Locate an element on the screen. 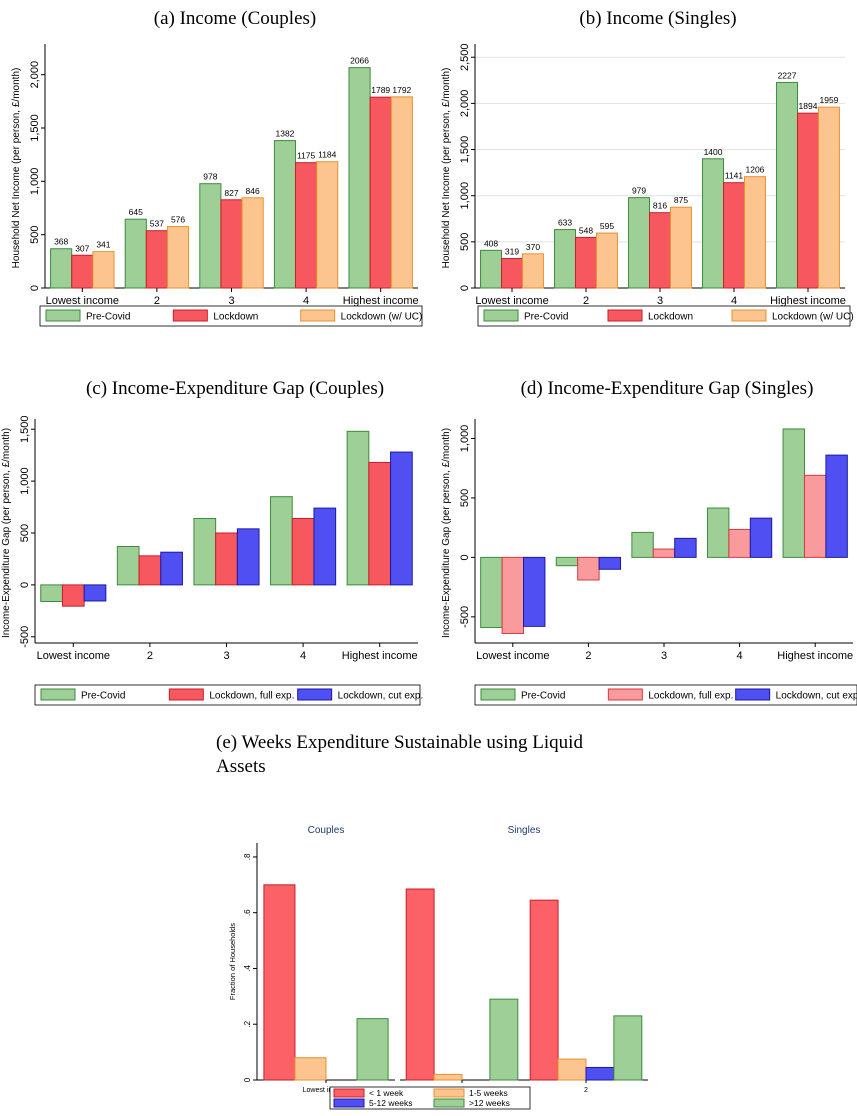 Image resolution: width=857 pixels, height=1116 pixels. data-label: 368 is located at coordinates (61, 242).